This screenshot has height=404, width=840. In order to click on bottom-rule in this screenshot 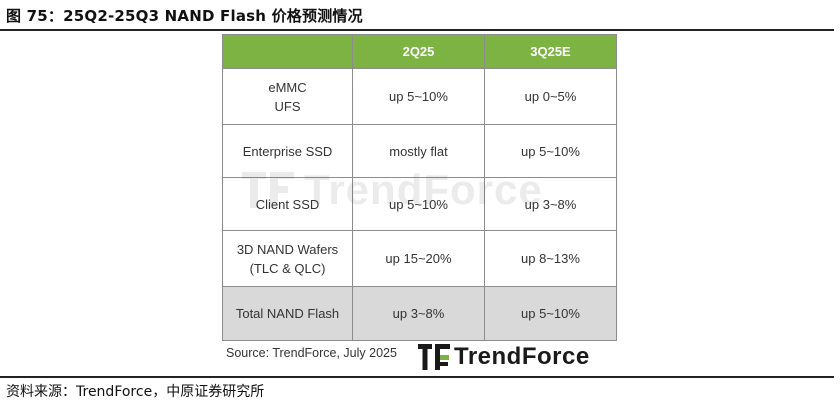, I will do `click(417, 377)`.